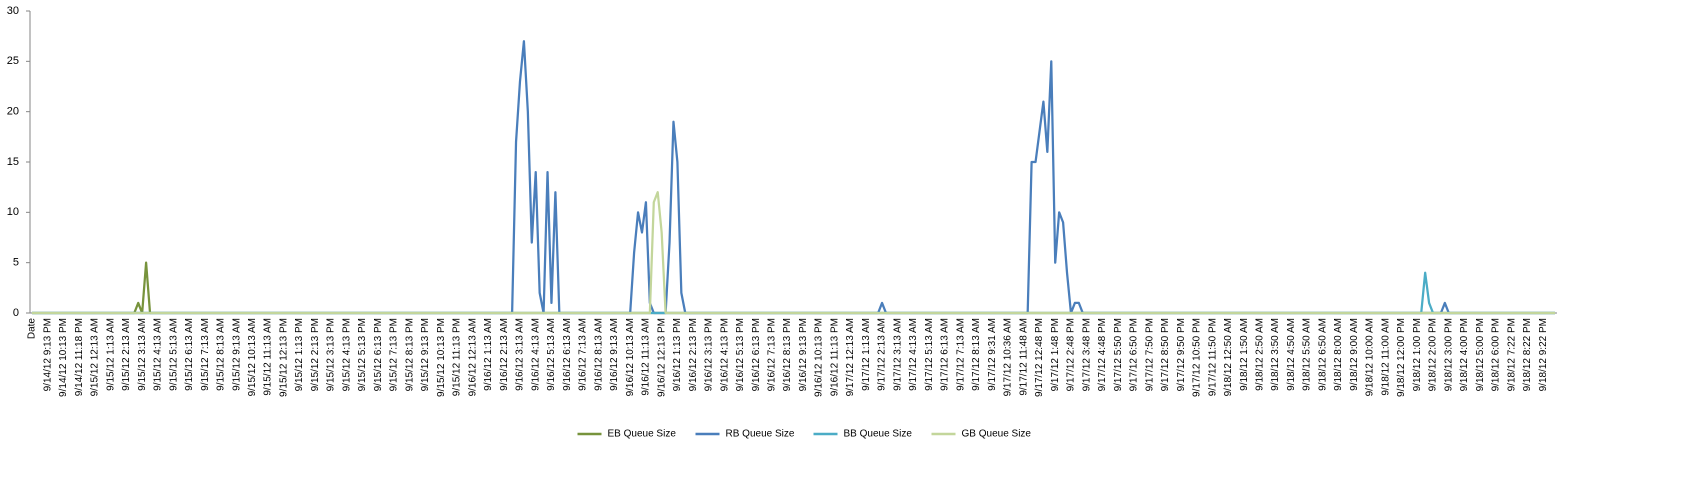 The image size is (1691, 484). What do you see at coordinates (1464, 354) in the screenshot?
I see `x-tick-label: 9/18/12 4:00 PM` at bounding box center [1464, 354].